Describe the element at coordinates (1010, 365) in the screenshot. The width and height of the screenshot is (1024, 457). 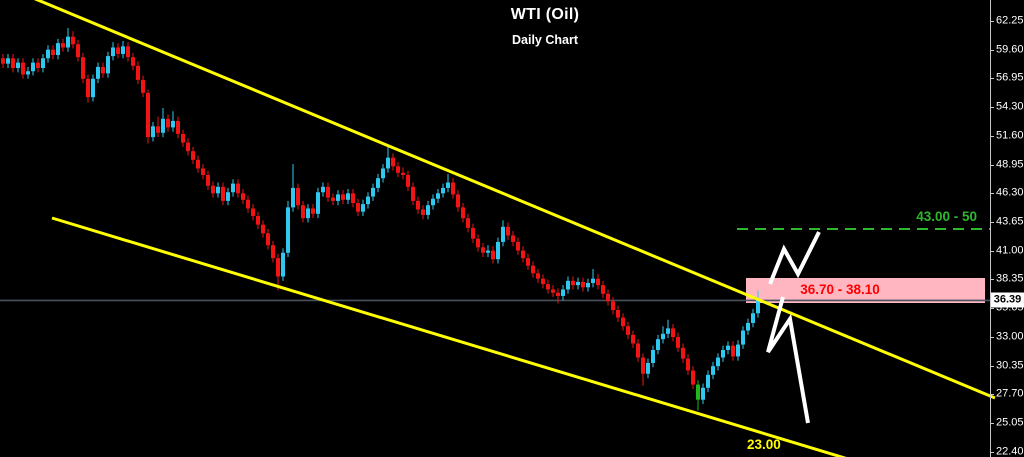
I see `axis-tick-label: 30.35` at that location.